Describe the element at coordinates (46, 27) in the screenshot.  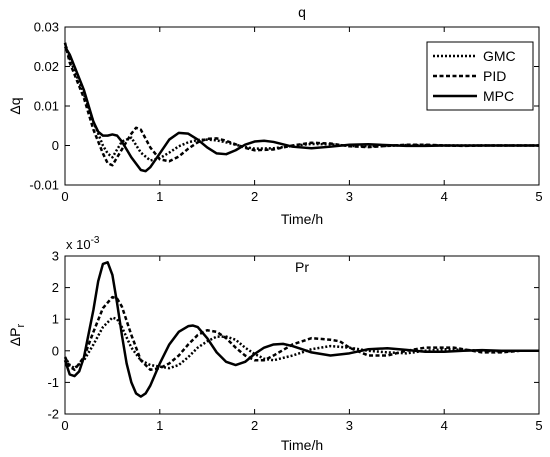
I see `y-tick-label: 0.03` at that location.